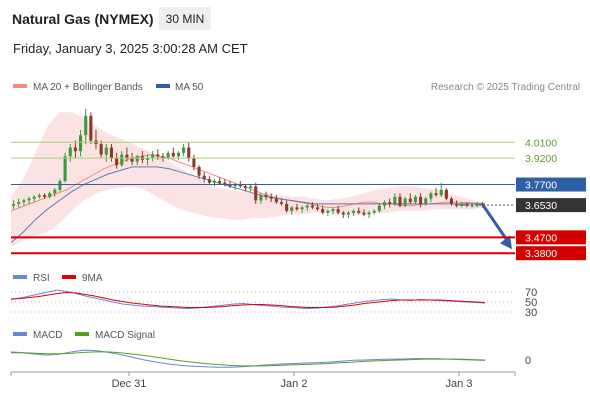 The image size is (590, 400). I want to click on ma20-legend-swatch, so click(20, 86).